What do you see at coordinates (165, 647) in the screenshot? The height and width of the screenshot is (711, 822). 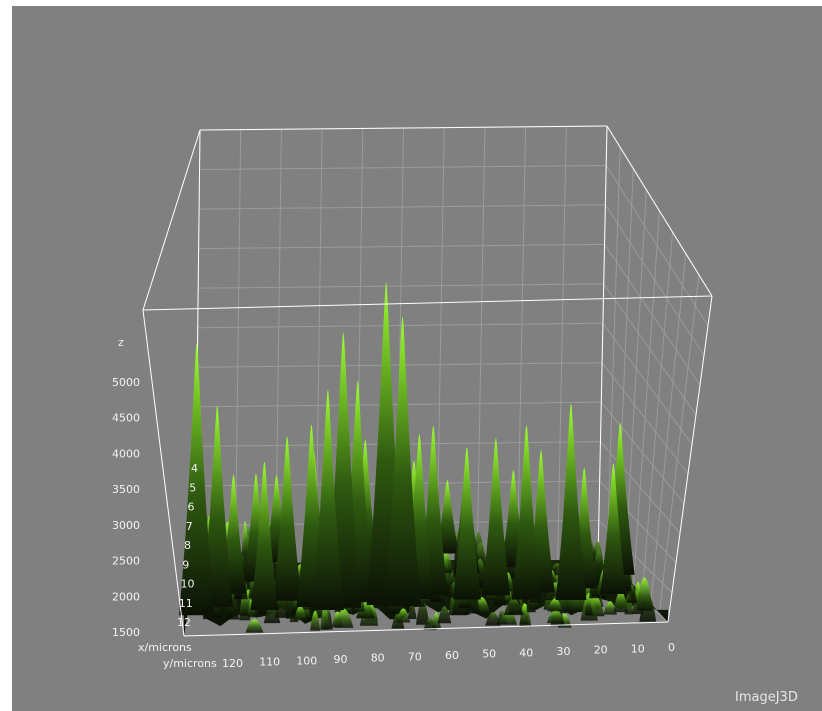 I see `x-axis-label: x/microns` at bounding box center [165, 647].